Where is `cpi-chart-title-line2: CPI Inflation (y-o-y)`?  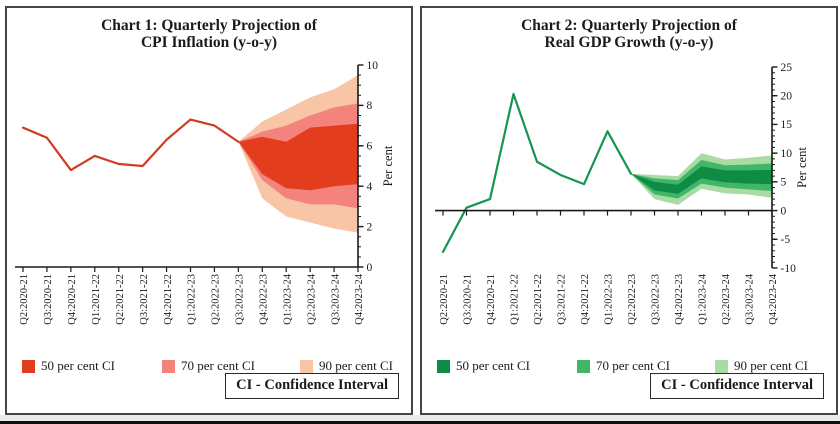 cpi-chart-title-line2: CPI Inflation (y-o-y) is located at coordinates (209, 42).